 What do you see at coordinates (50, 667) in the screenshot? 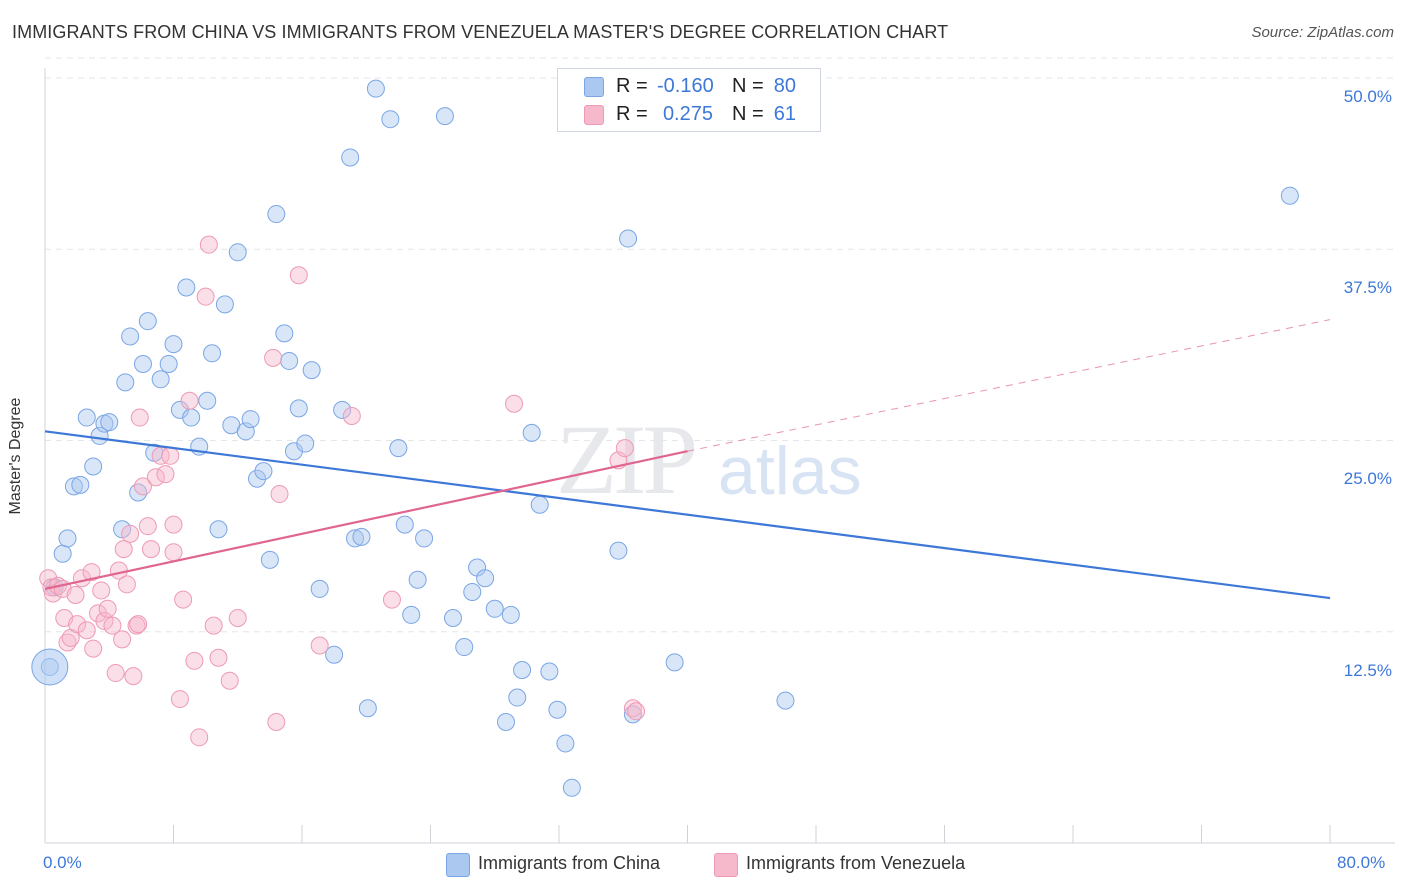
I see `point-china-large` at bounding box center [50, 667].